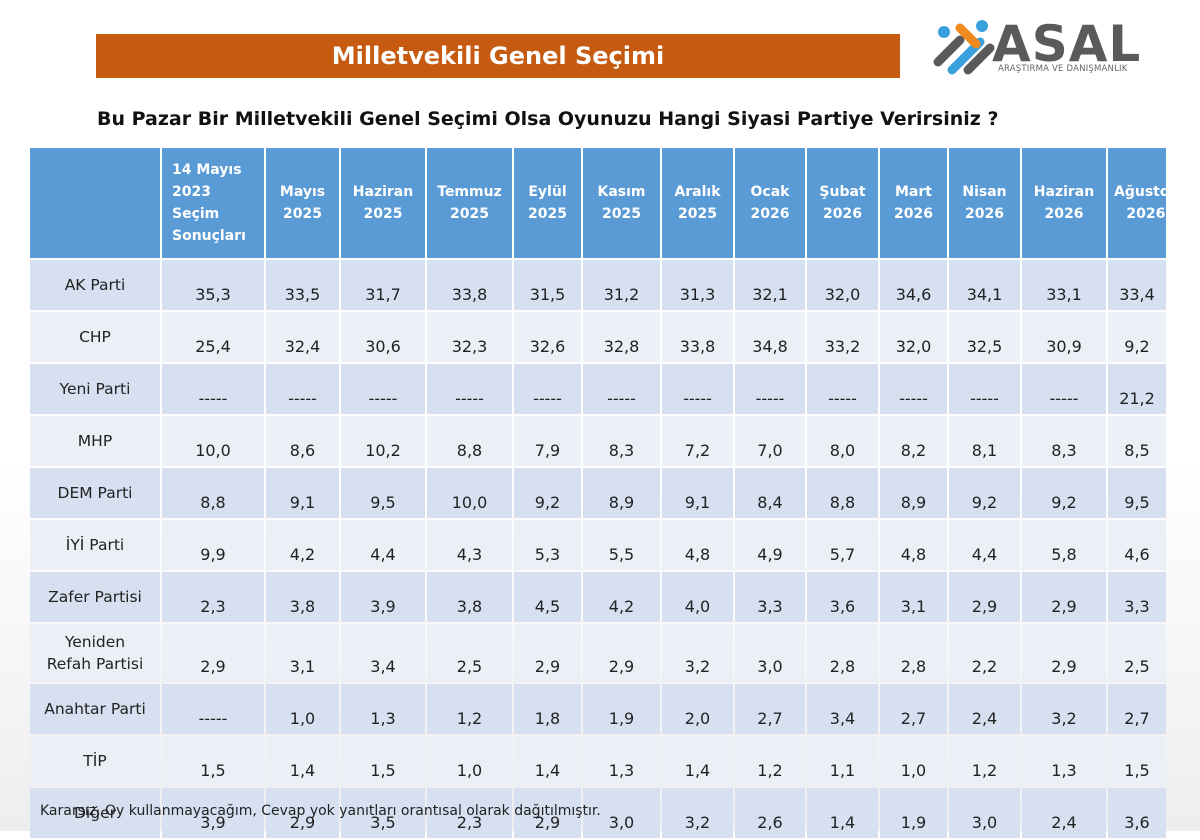 Image resolution: width=1200 pixels, height=840 pixels. What do you see at coordinates (697, 285) in the screenshot?
I see `value-cell: 31,3` at bounding box center [697, 285].